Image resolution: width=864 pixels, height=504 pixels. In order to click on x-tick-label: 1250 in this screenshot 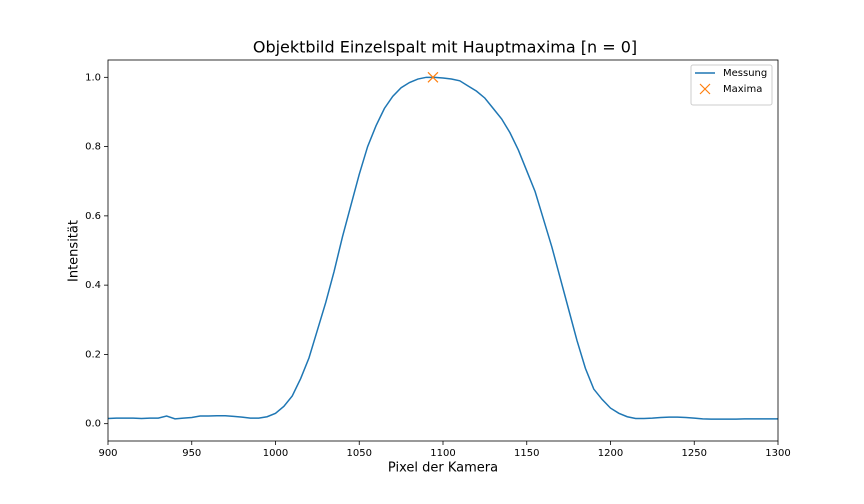, I will do `click(694, 453)`.